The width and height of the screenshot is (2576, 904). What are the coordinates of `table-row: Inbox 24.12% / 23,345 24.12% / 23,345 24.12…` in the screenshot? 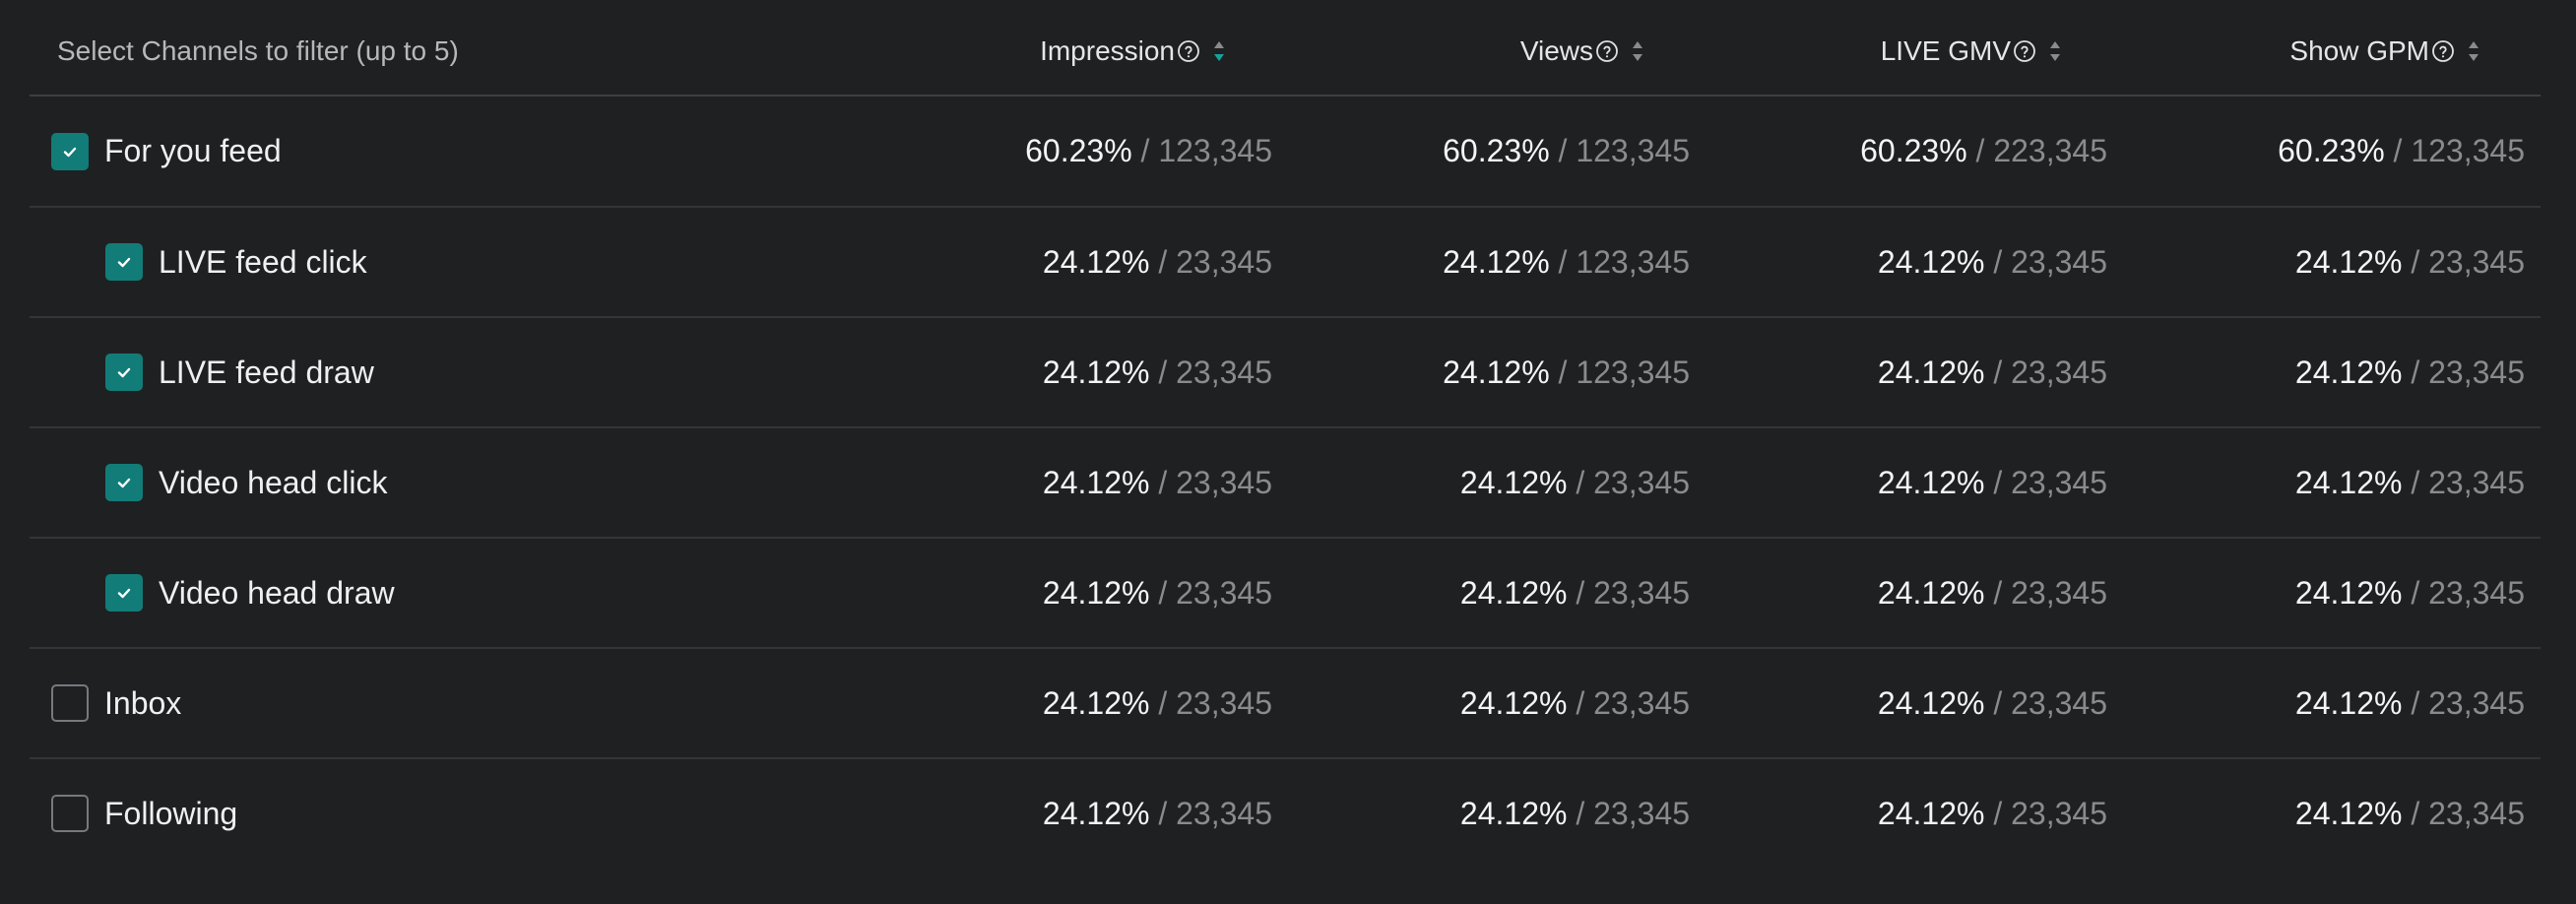 It's located at (1285, 704).